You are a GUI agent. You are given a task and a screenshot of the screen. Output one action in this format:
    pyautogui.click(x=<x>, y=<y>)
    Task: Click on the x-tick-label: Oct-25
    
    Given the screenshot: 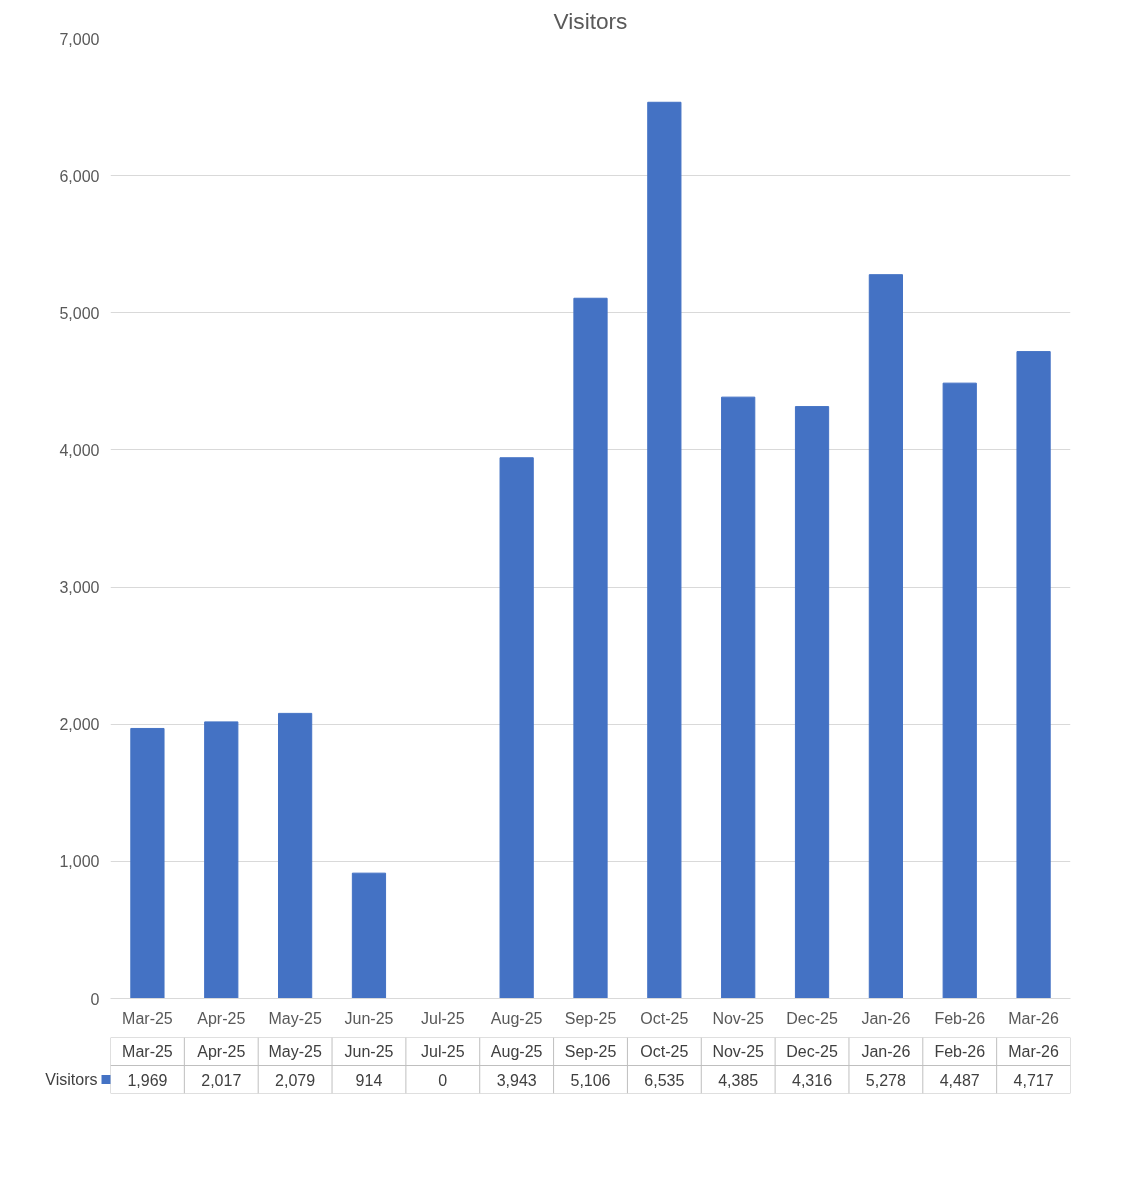 What is the action you would take?
    pyautogui.click(x=664, y=1018)
    